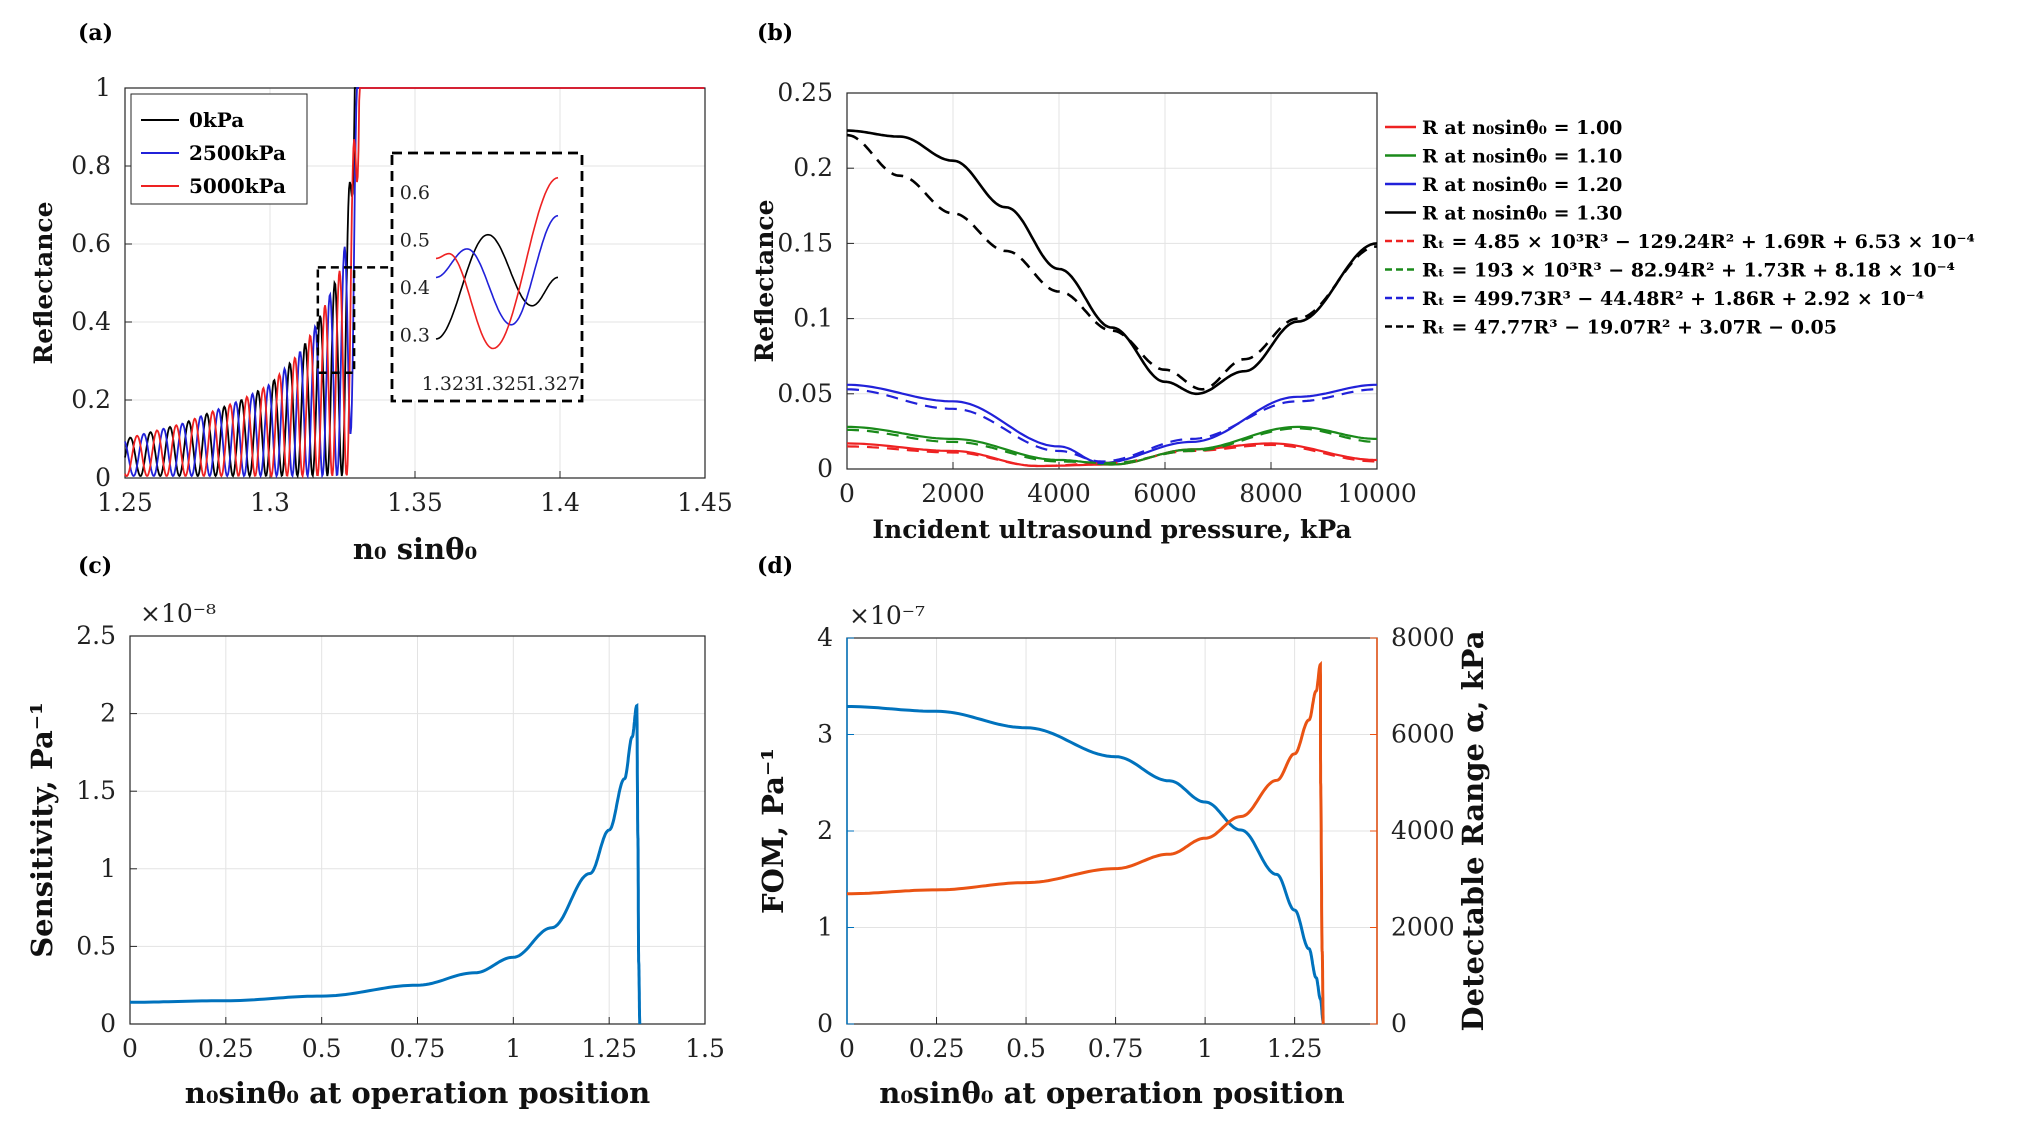  What do you see at coordinates (336, 320) in the screenshot?
I see `zoom-box` at bounding box center [336, 320].